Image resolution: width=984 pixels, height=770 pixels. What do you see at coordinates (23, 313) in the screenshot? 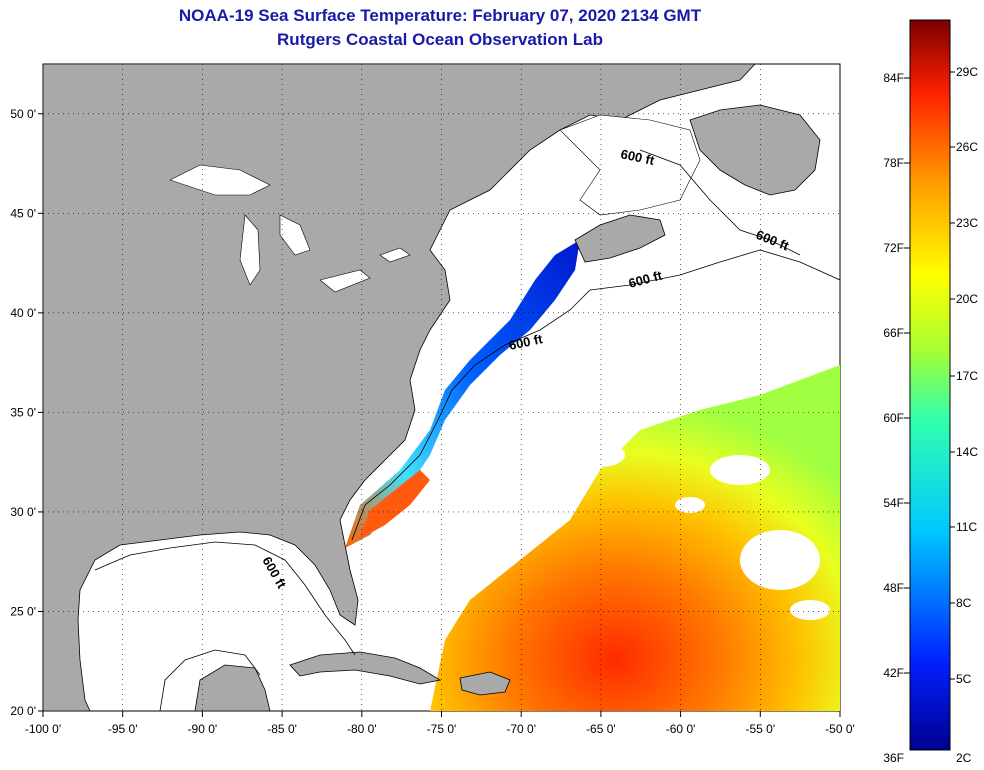
I see `lat-tick-label: 40 0'` at bounding box center [23, 313].